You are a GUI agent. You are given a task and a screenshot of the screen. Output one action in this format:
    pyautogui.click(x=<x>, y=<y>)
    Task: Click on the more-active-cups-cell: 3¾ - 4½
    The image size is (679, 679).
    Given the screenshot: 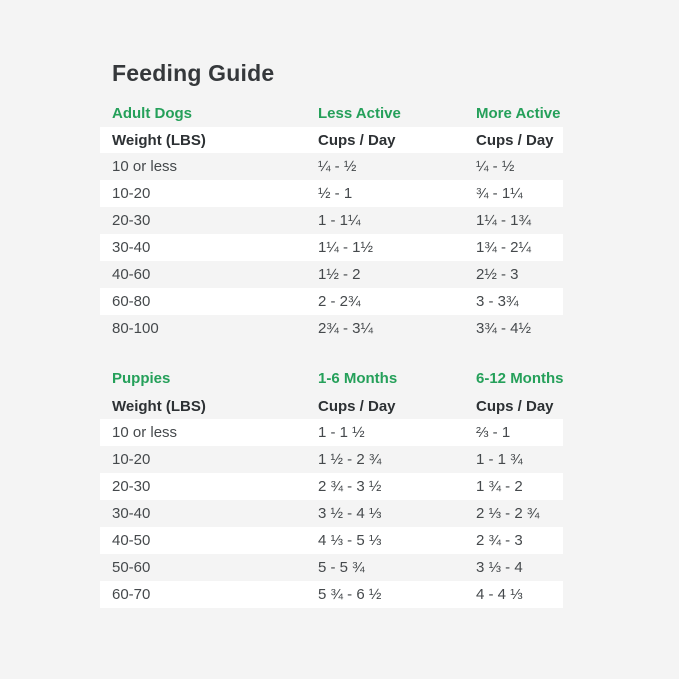 What is the action you would take?
    pyautogui.click(x=504, y=328)
    